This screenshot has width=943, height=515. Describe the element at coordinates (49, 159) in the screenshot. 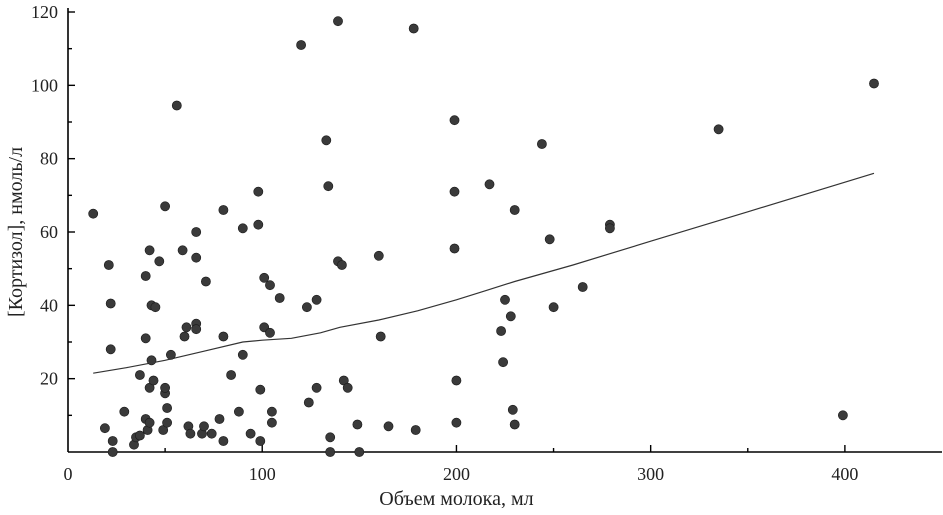

I see `y-tick-label: 80` at that location.